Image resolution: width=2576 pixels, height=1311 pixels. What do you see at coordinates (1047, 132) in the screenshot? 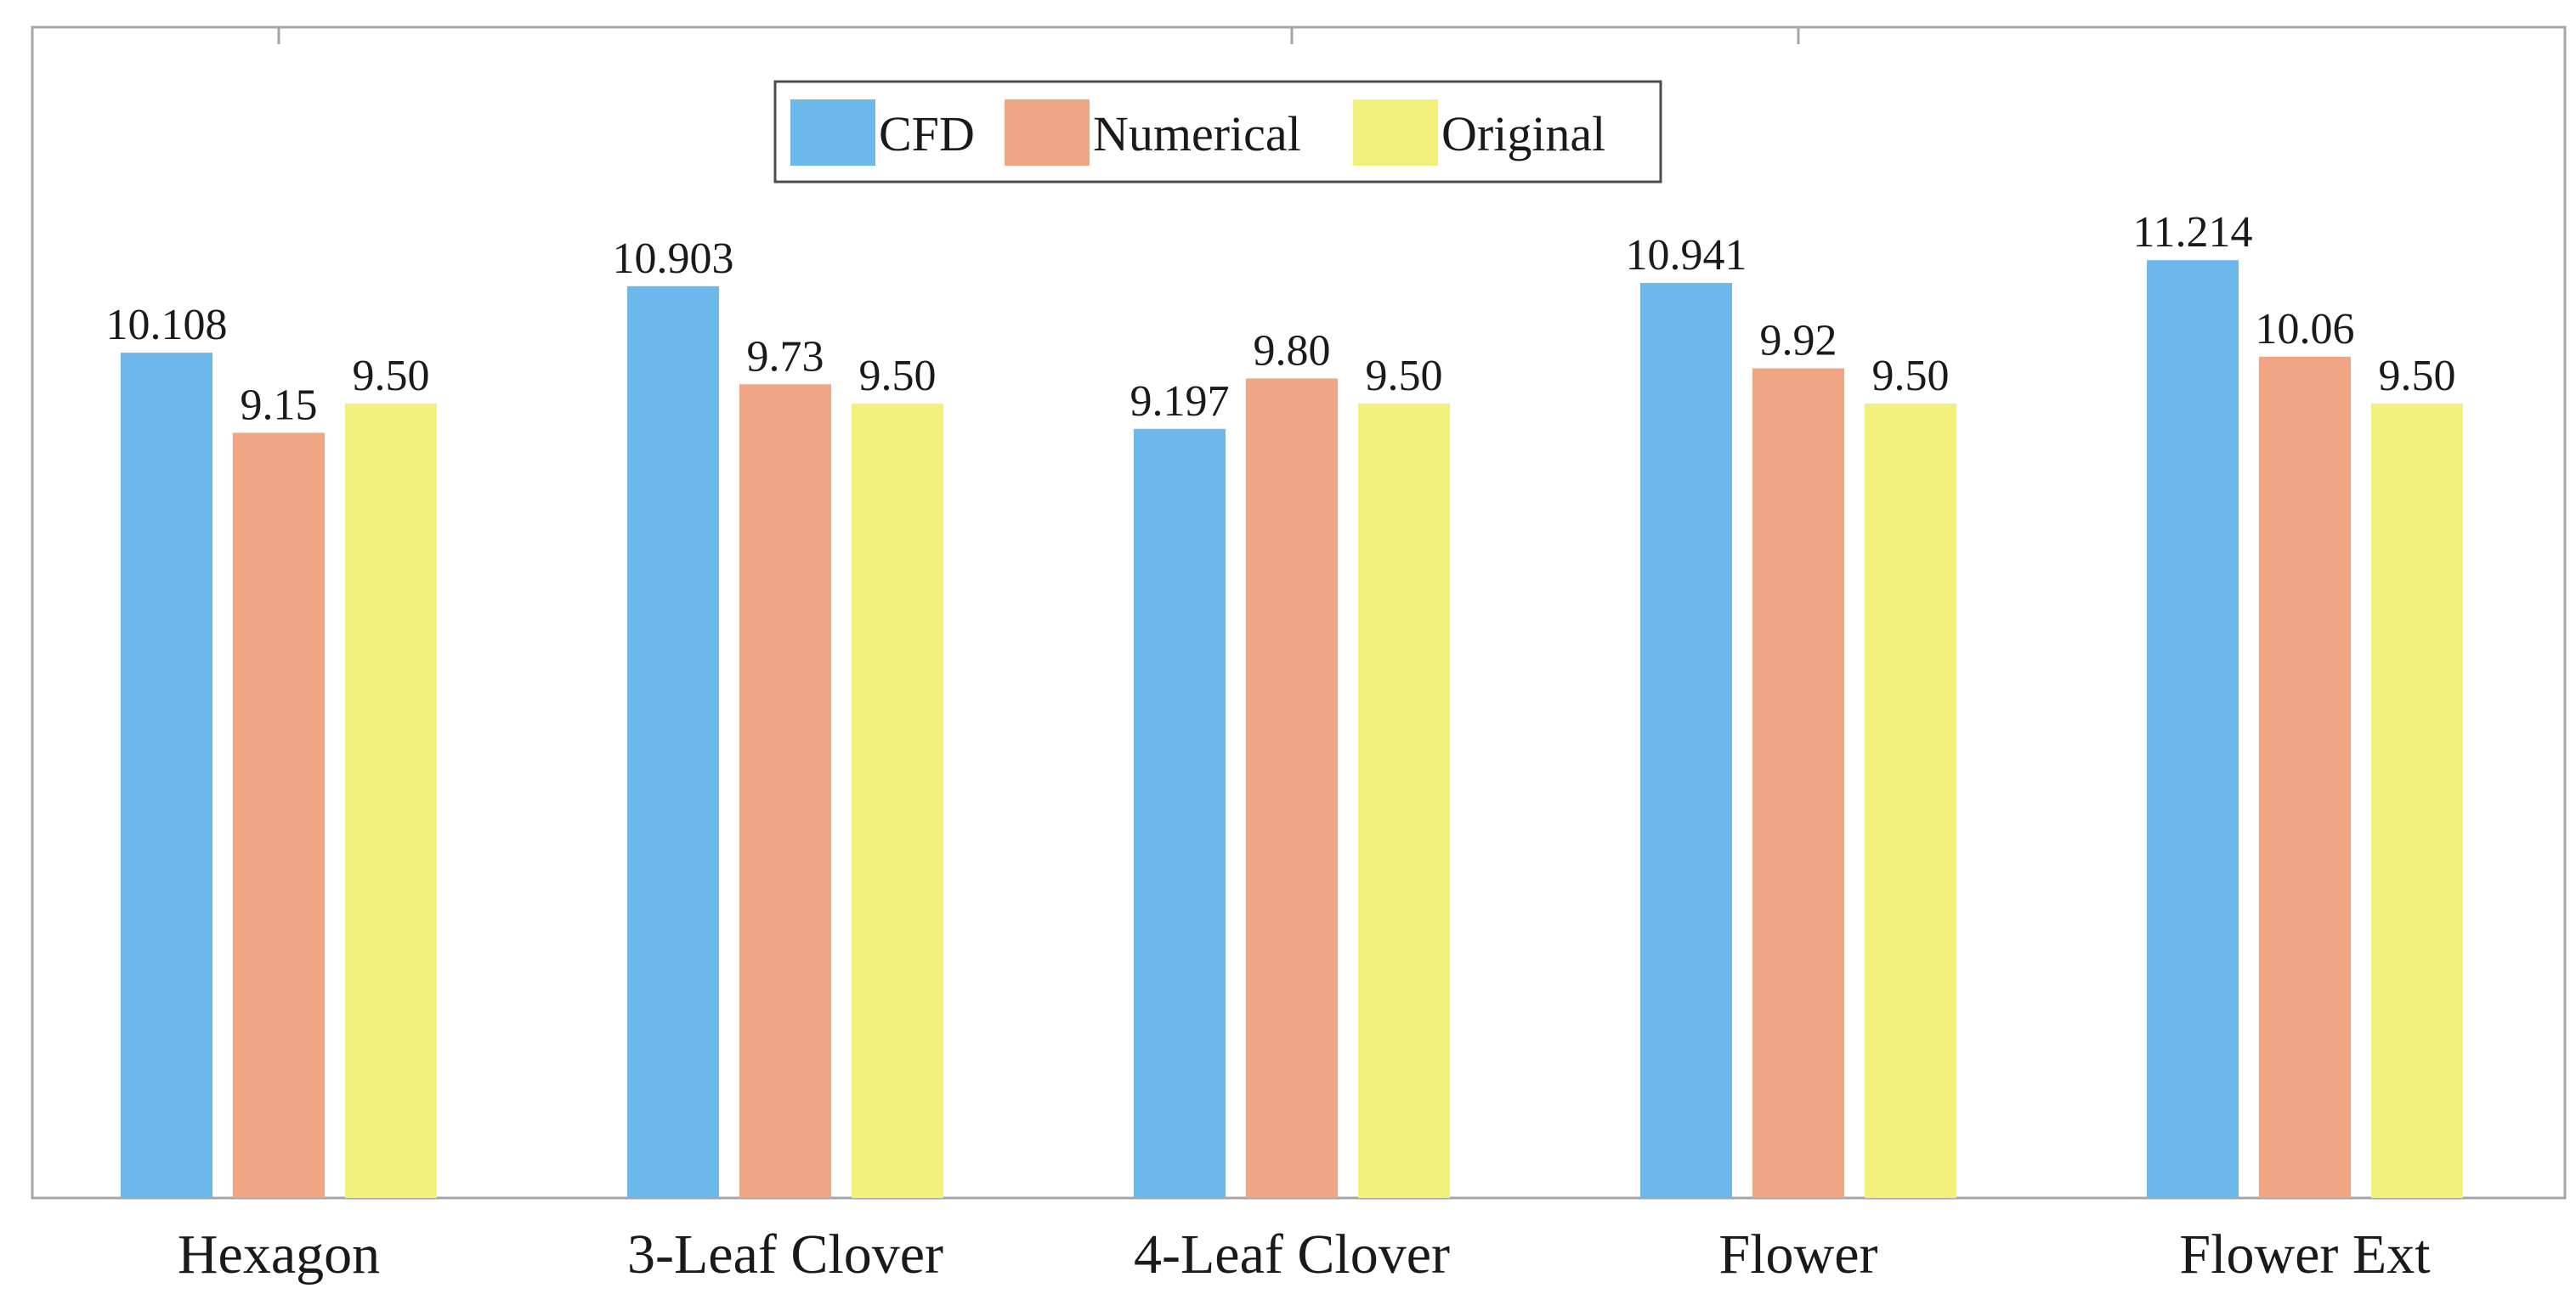
I see `legend-swatch-numerical` at bounding box center [1047, 132].